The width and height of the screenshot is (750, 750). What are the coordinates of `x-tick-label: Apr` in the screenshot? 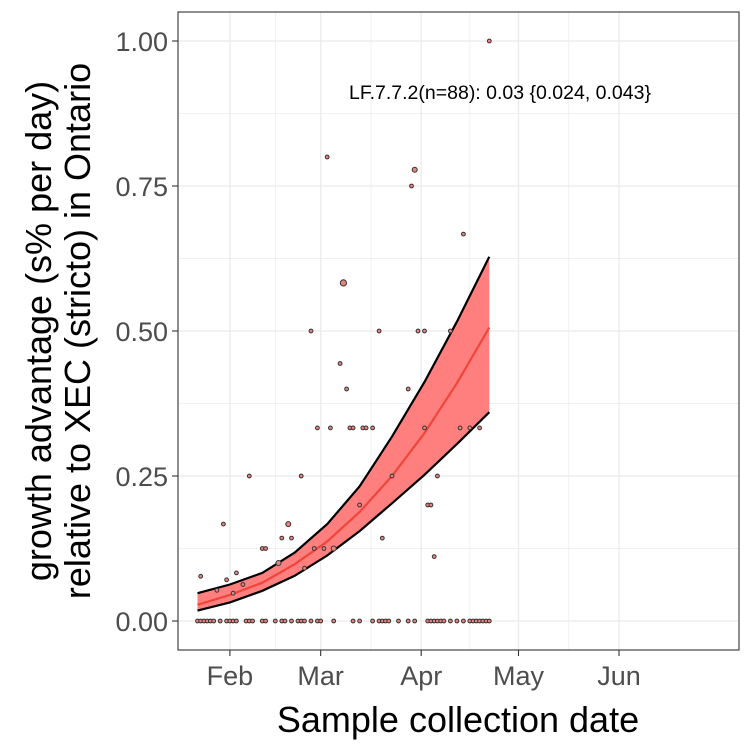 It's located at (421, 676).